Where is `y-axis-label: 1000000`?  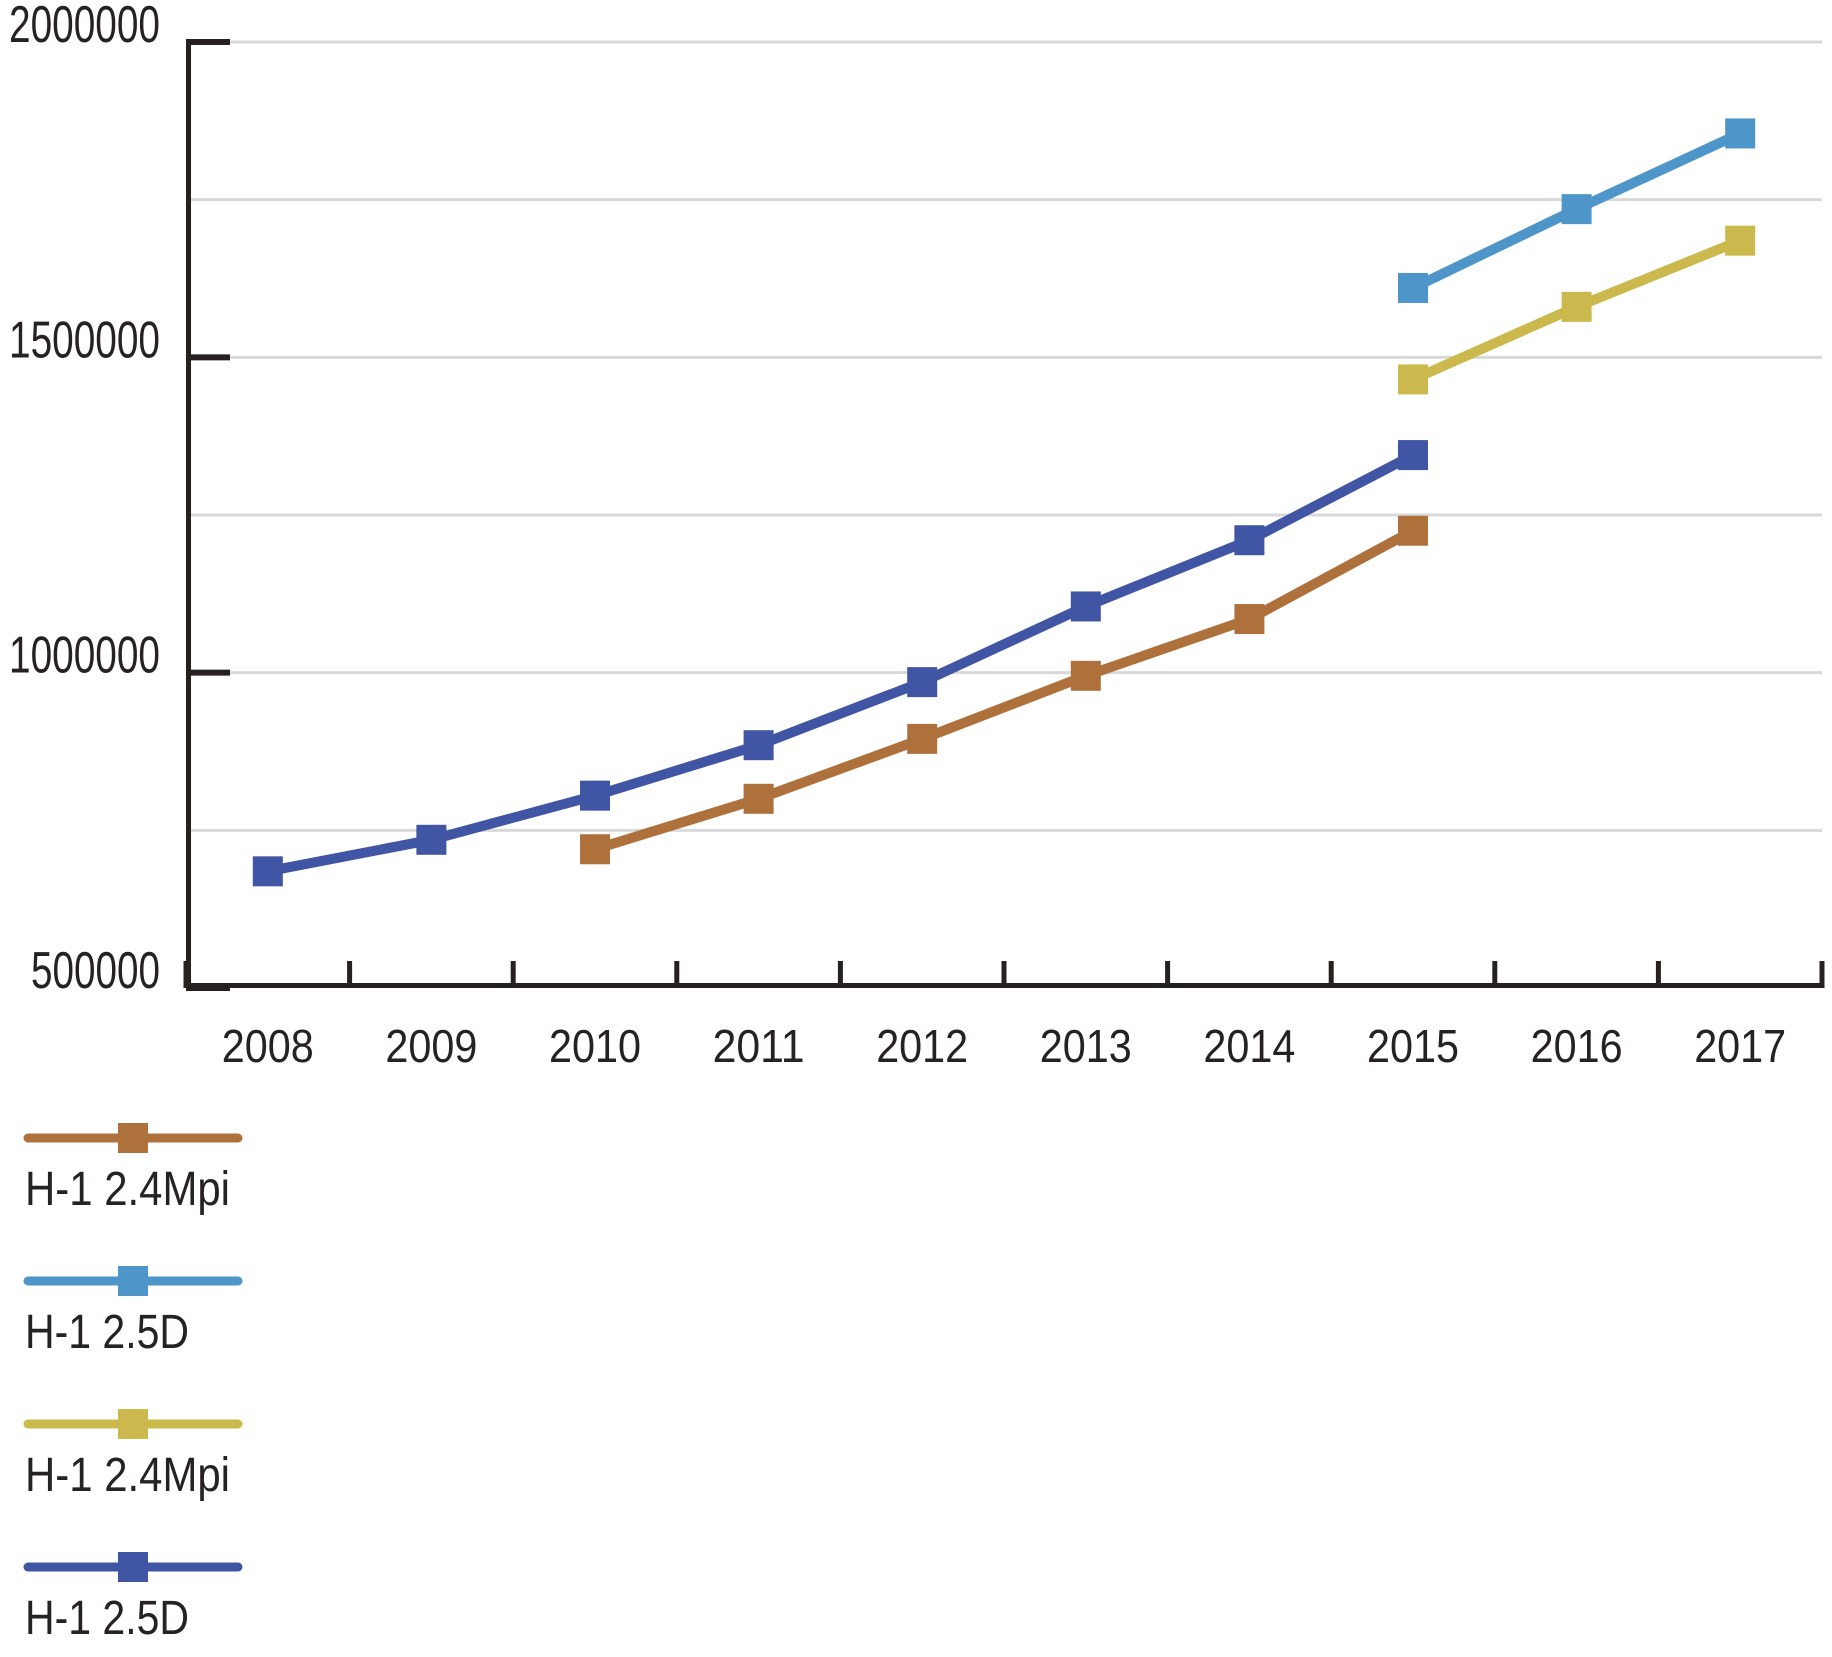
y-axis-label: 1000000 is located at coordinates (84, 656).